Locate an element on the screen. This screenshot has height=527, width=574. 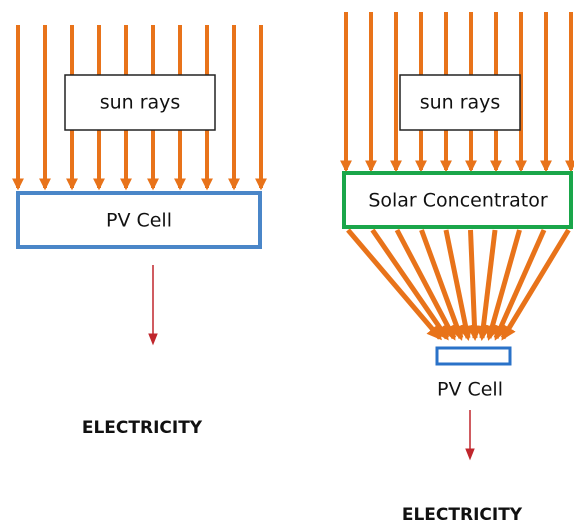
solar-concentrator is located at coordinates (457, 200).